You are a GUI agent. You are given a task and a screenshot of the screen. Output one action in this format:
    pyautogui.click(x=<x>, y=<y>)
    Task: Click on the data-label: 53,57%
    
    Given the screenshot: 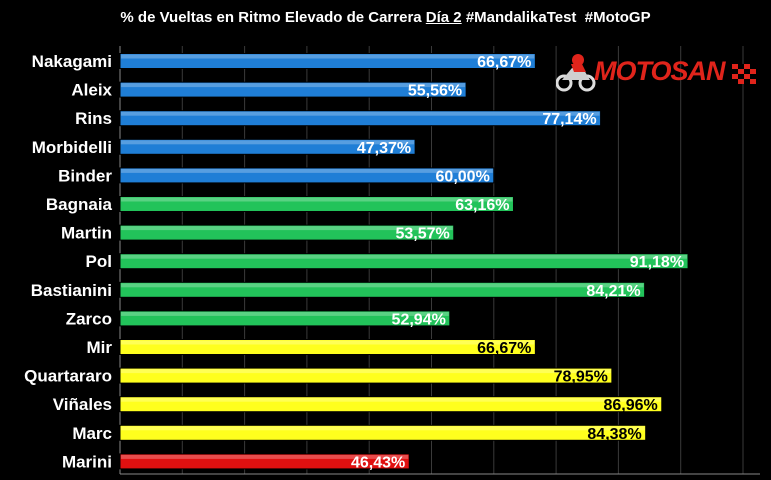 What is the action you would take?
    pyautogui.click(x=422, y=234)
    